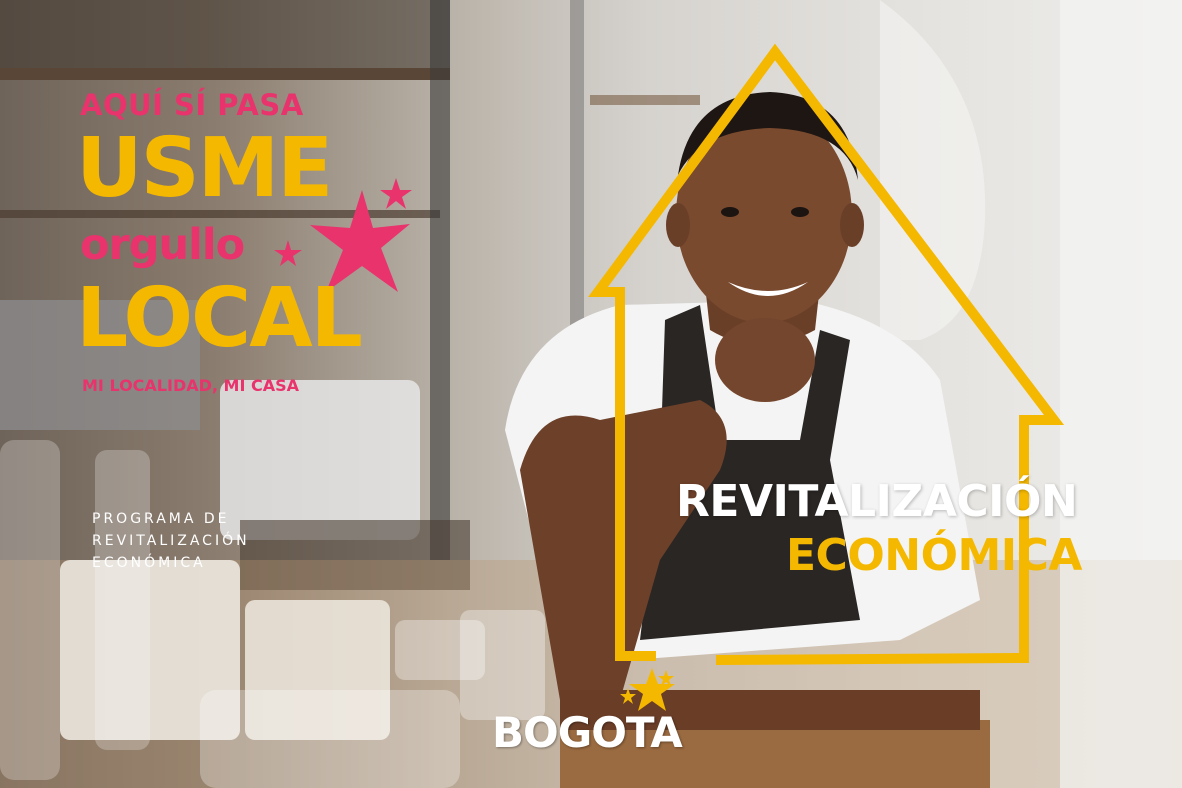 The width and height of the screenshot is (1182, 788). What do you see at coordinates (191, 385) in the screenshot?
I see `slogan: MI LOCALIDAD, MI CASA` at bounding box center [191, 385].